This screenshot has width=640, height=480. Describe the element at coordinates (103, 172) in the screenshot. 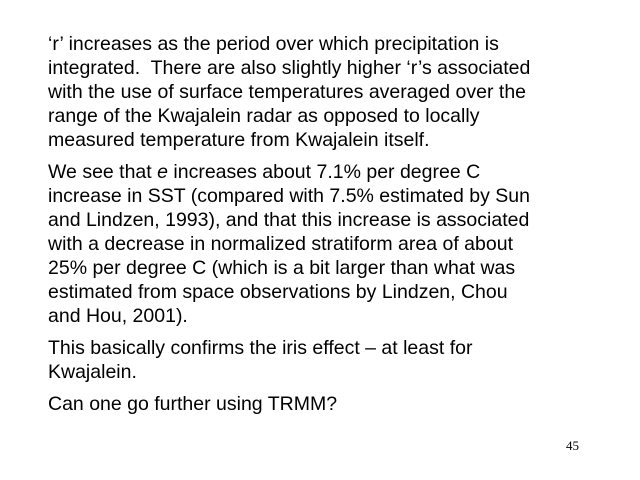

I see `text-segment: We see that` at that location.